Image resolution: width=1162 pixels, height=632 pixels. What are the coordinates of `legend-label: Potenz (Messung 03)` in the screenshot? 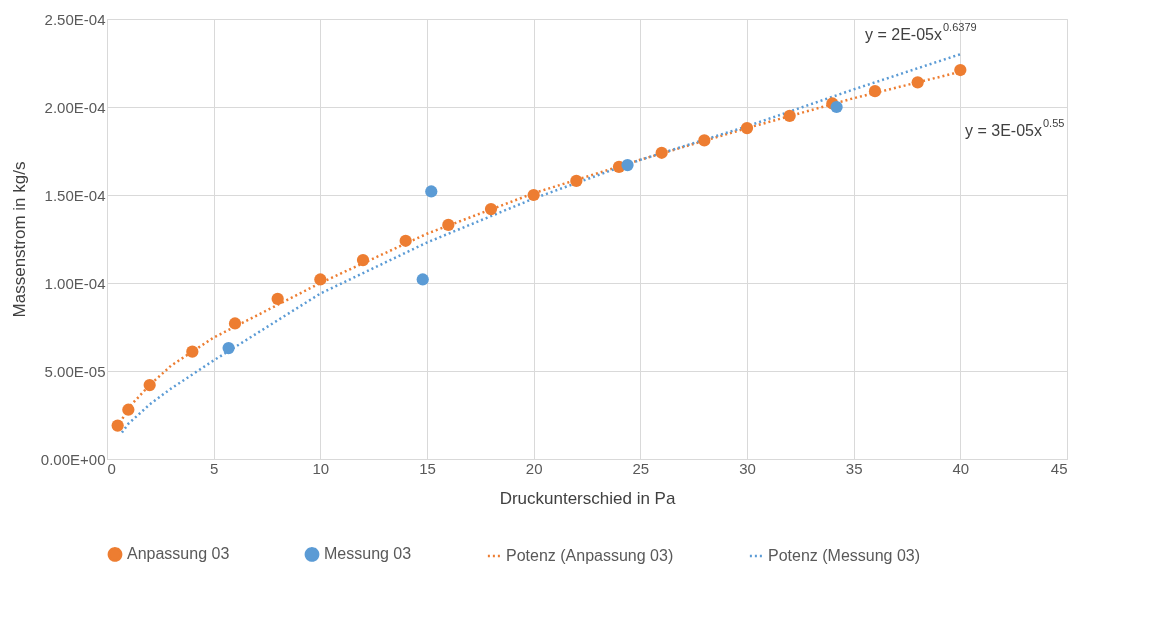 It's located at (844, 555).